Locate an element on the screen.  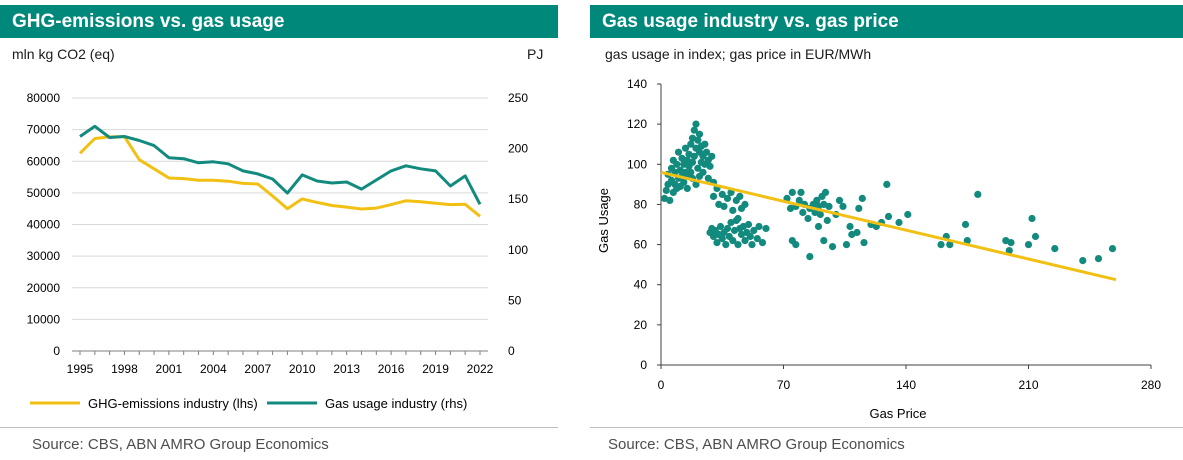
y-tick-label: 60 is located at coordinates (641, 245).